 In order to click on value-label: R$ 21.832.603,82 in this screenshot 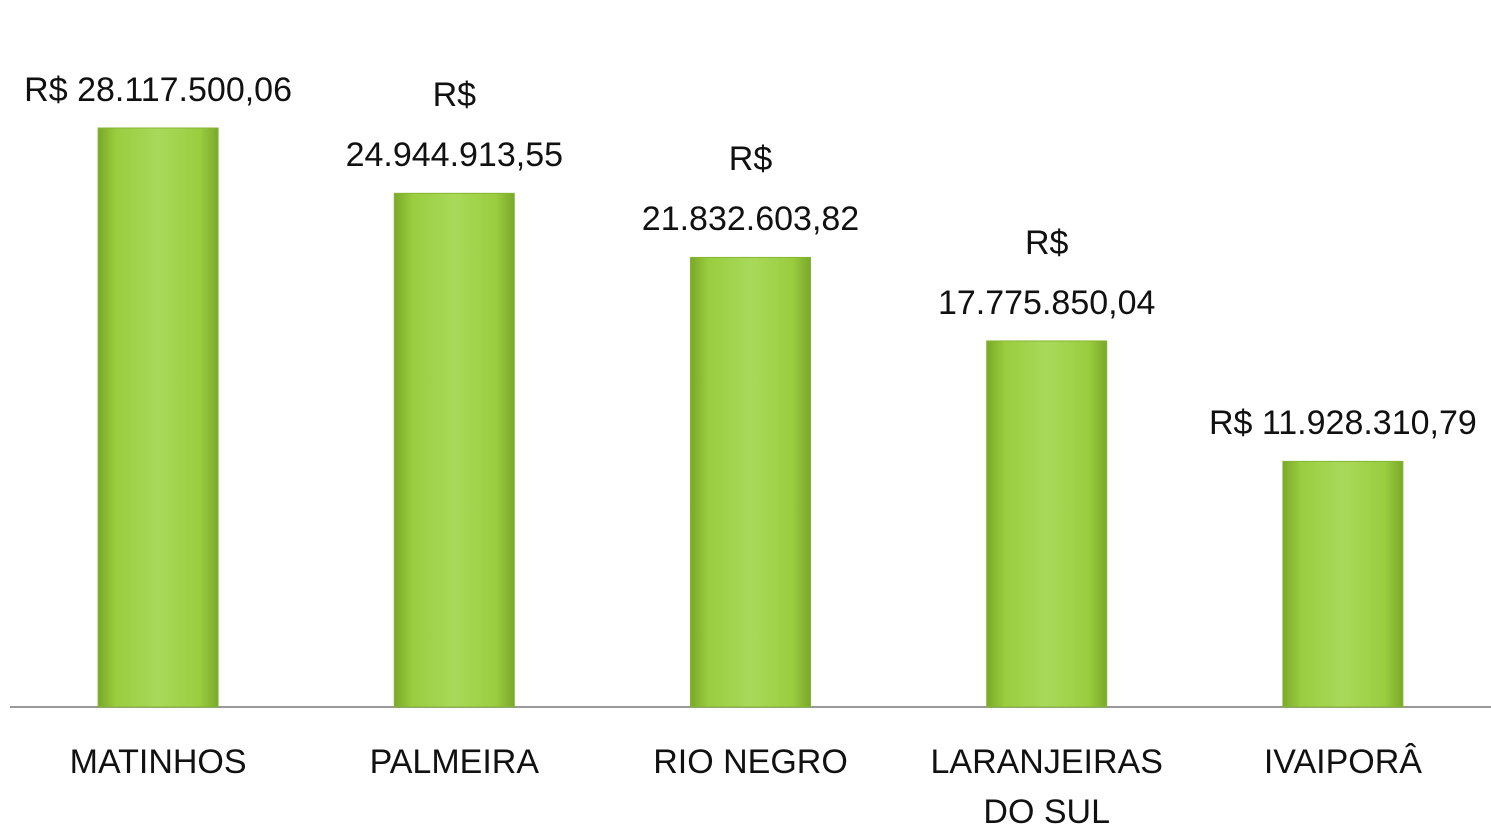, I will do `click(750, 189)`.